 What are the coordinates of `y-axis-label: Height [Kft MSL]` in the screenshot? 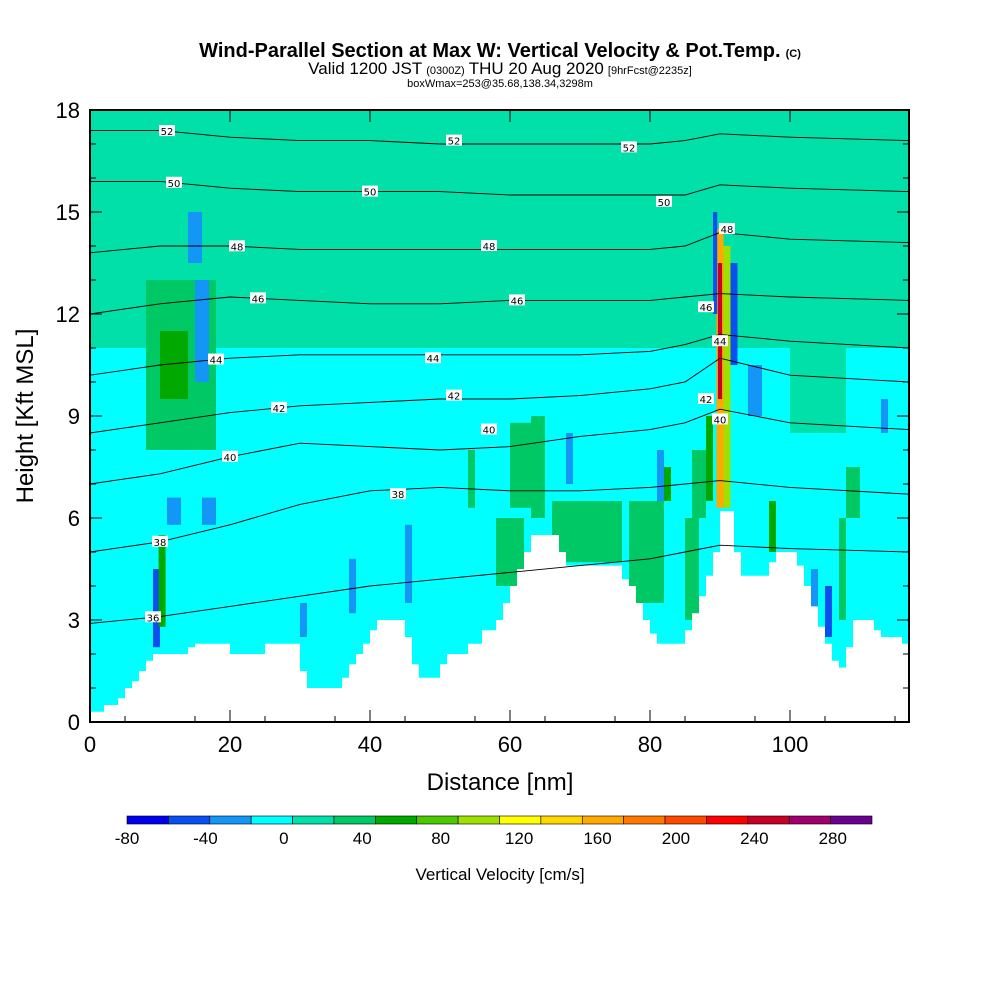 It's located at (25, 416).